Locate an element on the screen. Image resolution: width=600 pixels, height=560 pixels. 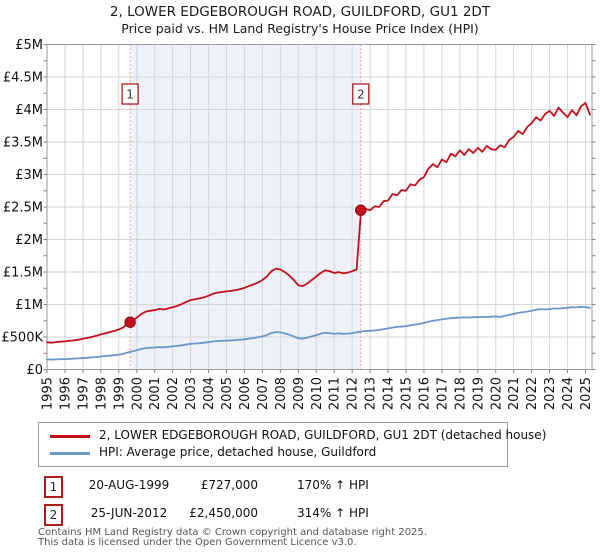
x-tick-label: 2018 is located at coordinates (460, 393).